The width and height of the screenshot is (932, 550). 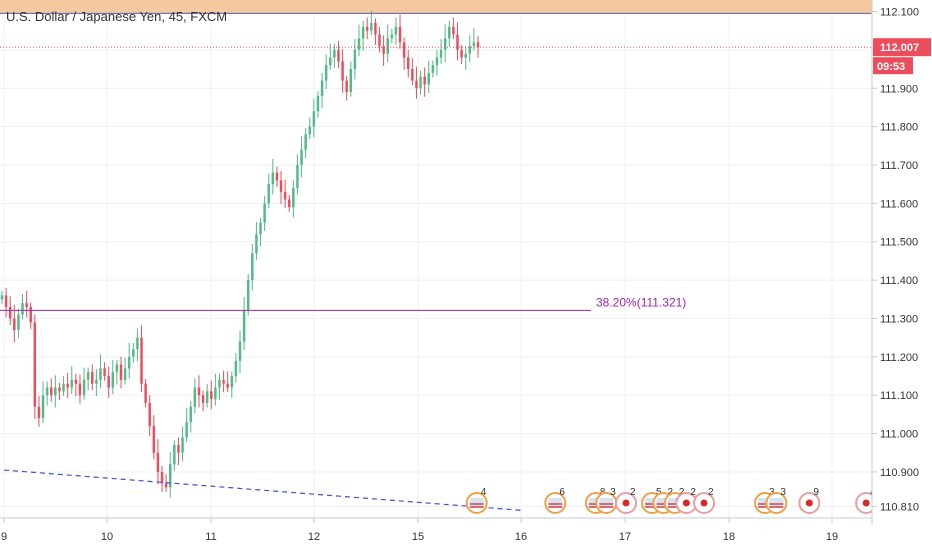 What do you see at coordinates (783, 492) in the screenshot?
I see `event-count-label: 3` at bounding box center [783, 492].